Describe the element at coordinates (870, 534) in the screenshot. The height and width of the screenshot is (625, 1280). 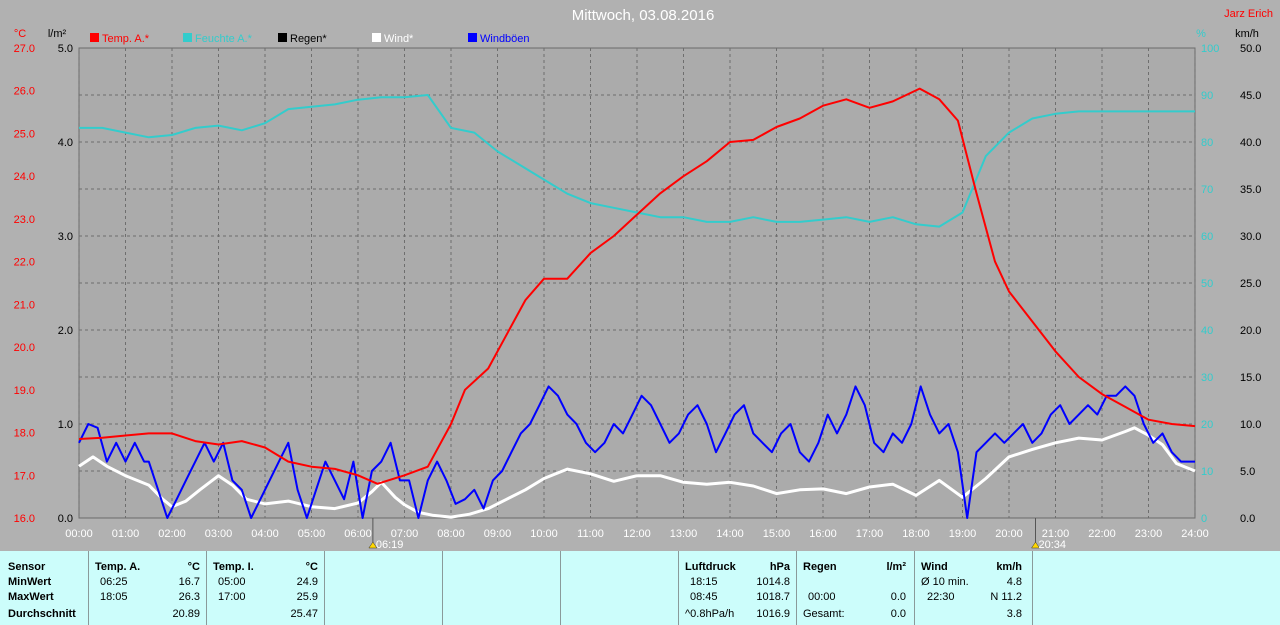
I see `x-tick-label: 17:00` at that location.